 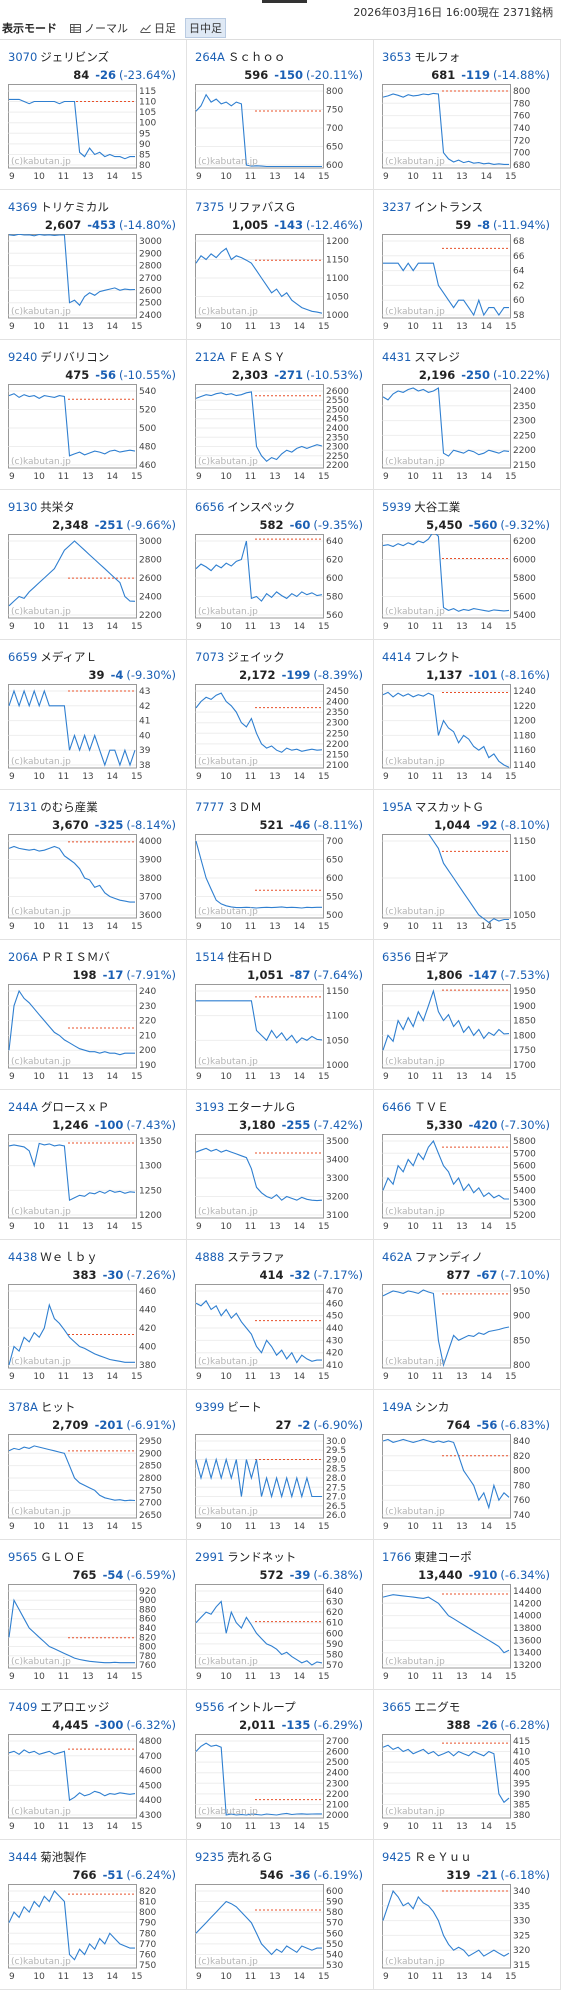 What do you see at coordinates (397, 1407) in the screenshot?
I see `stock-code-link: 149A` at bounding box center [397, 1407].